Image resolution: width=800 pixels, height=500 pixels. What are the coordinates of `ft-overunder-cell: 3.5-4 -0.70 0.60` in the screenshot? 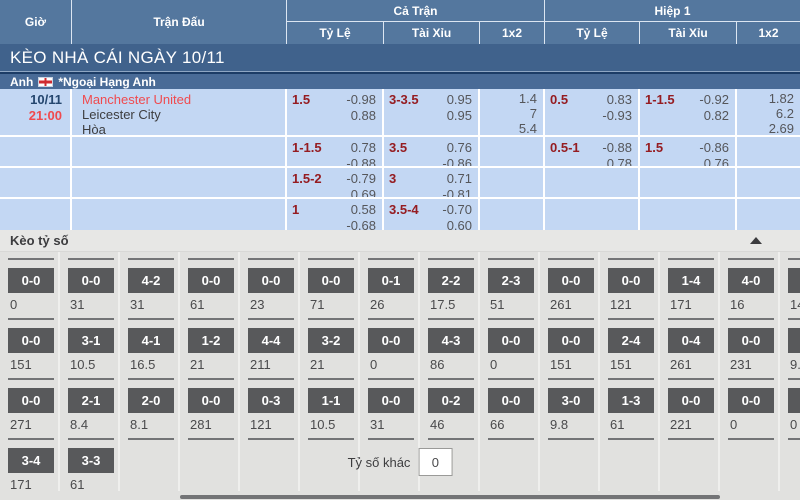 It's located at (432, 214).